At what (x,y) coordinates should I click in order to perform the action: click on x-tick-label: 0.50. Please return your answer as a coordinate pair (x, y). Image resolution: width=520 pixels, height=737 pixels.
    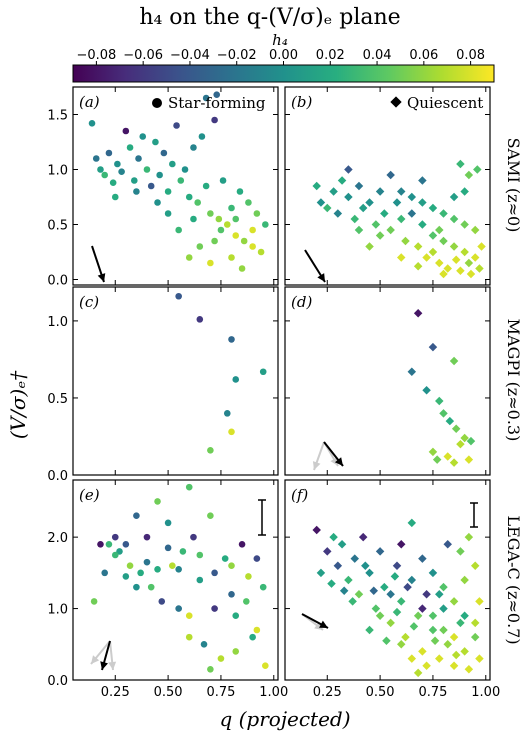
    Looking at the image, I should click on (380, 692).